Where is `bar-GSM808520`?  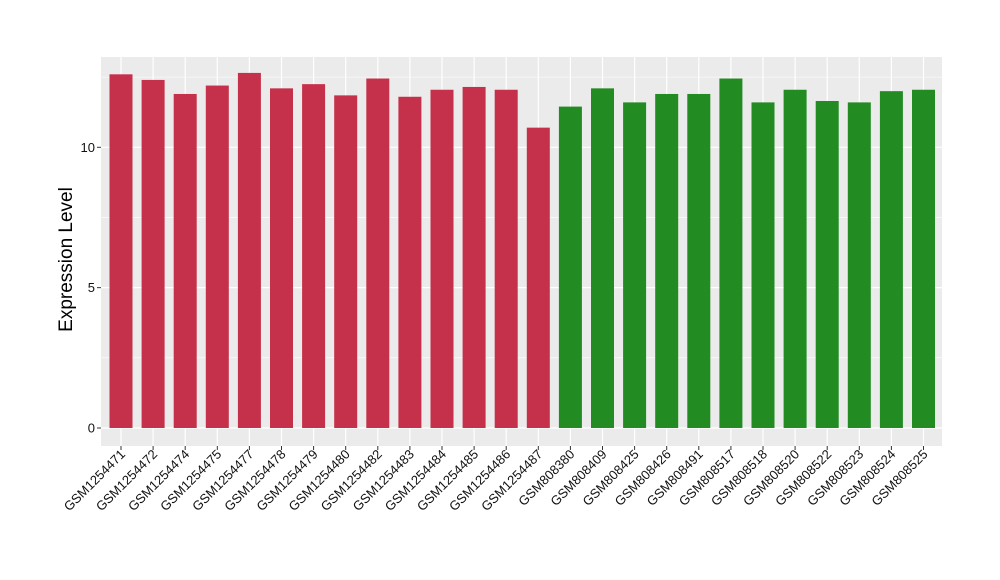
bar-GSM808520 is located at coordinates (795, 258).